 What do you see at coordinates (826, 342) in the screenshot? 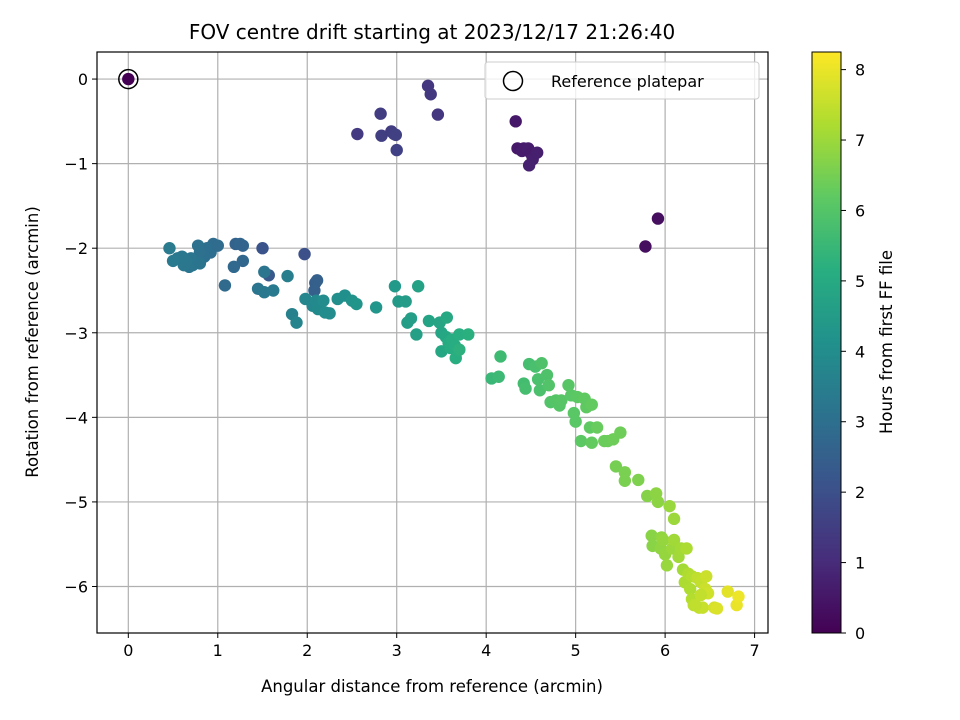
I see `colorbar-gradient` at bounding box center [826, 342].